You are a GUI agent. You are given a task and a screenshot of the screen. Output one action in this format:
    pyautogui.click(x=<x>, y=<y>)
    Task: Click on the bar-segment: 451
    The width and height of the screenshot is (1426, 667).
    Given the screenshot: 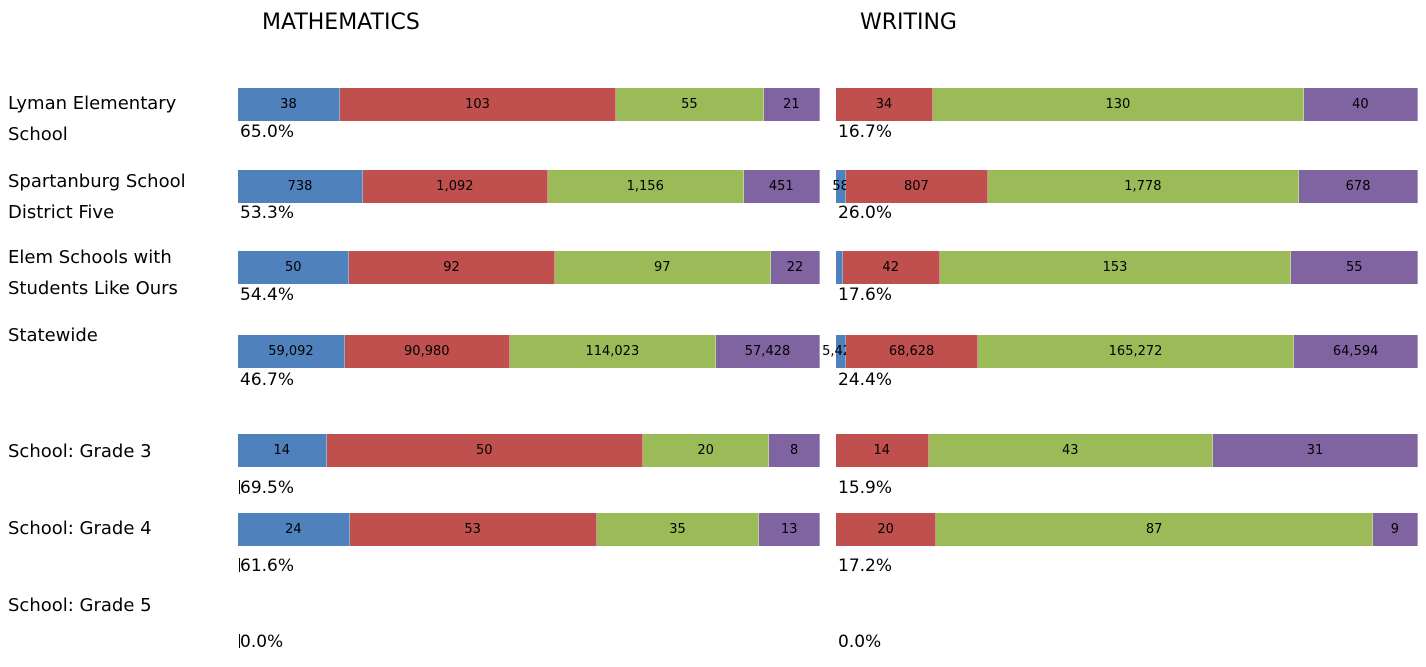 What is the action you would take?
    pyautogui.click(x=781, y=186)
    